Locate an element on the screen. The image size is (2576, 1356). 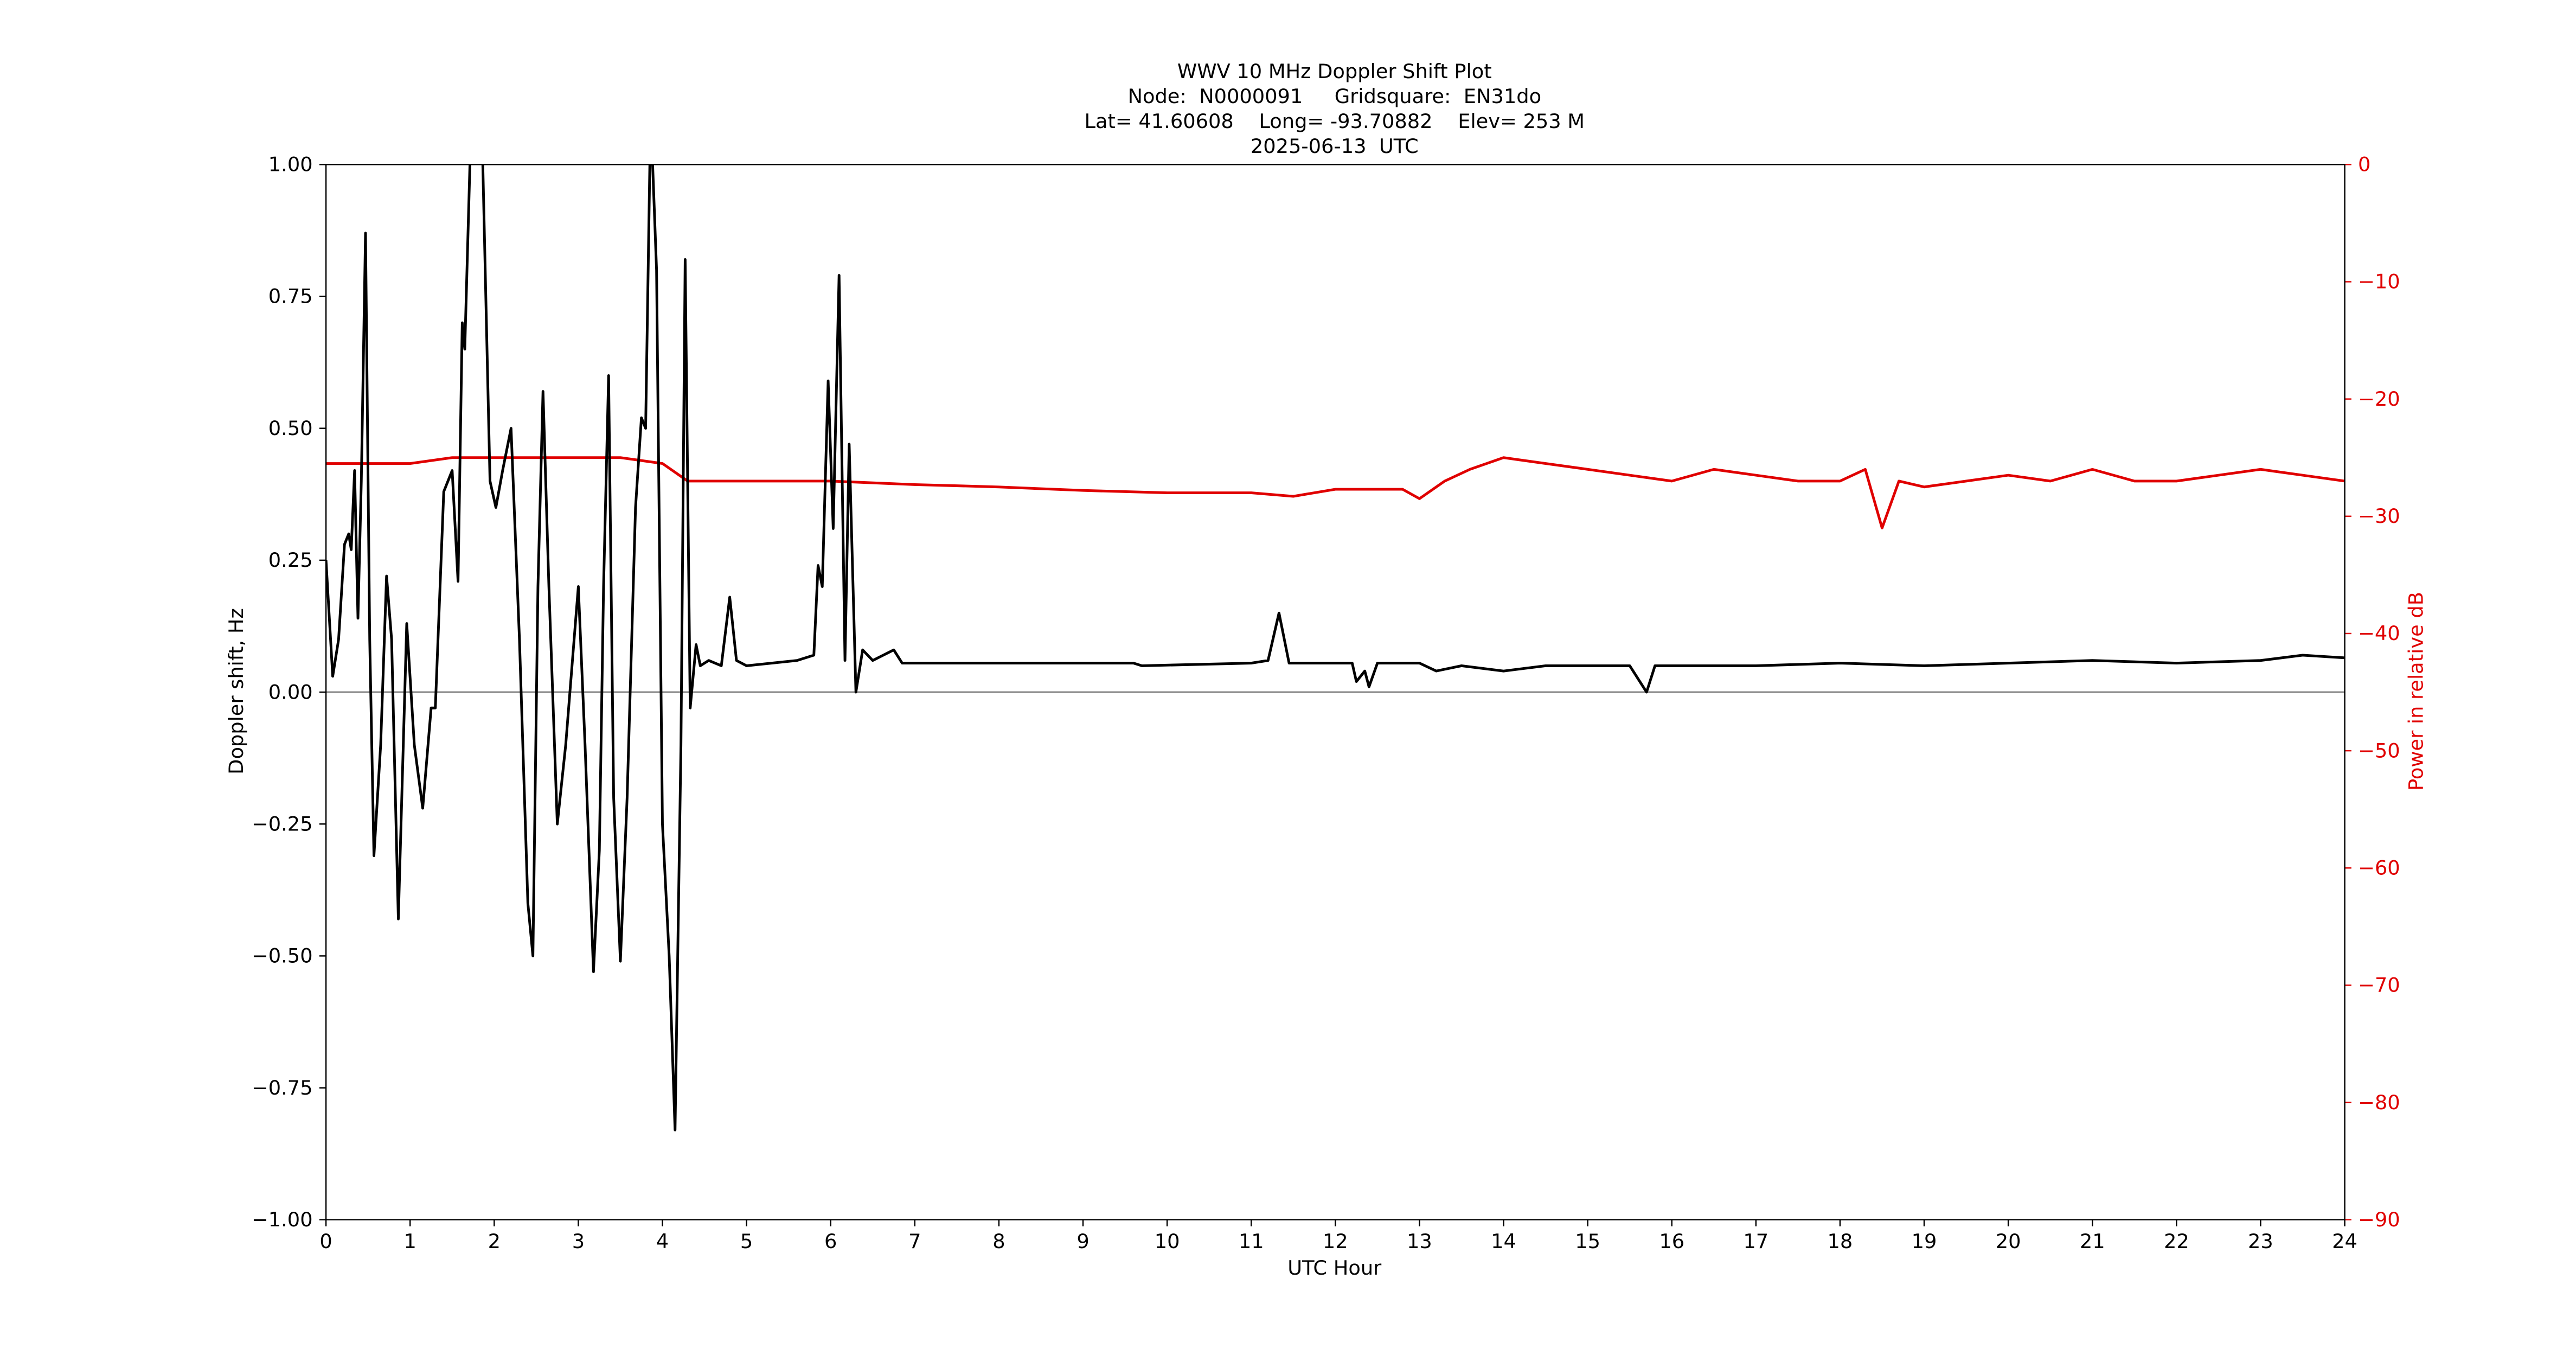
y2-tick-label: −20 is located at coordinates (2379, 399).